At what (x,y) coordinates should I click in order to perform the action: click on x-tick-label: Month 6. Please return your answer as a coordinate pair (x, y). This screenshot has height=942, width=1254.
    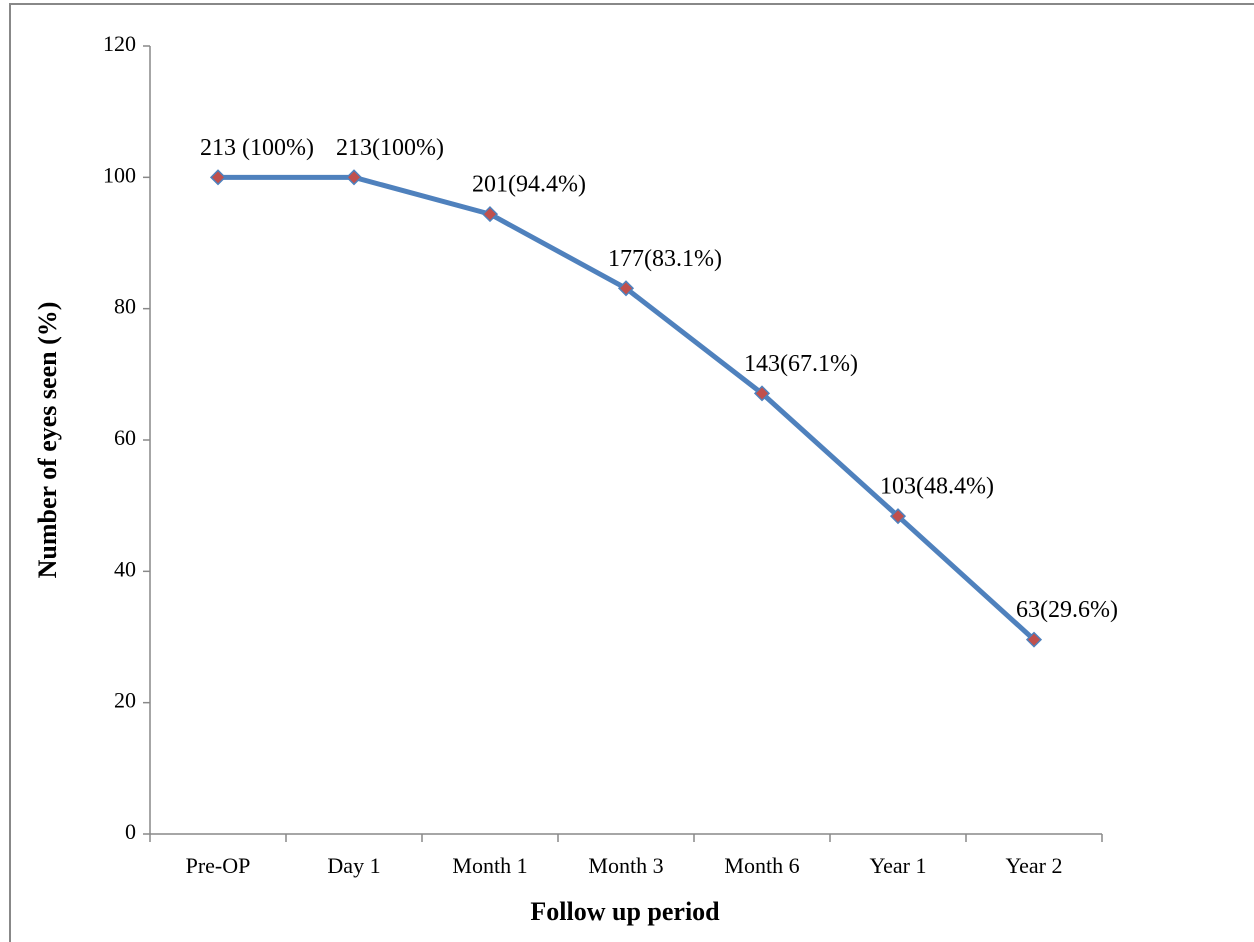
    Looking at the image, I should click on (761, 865).